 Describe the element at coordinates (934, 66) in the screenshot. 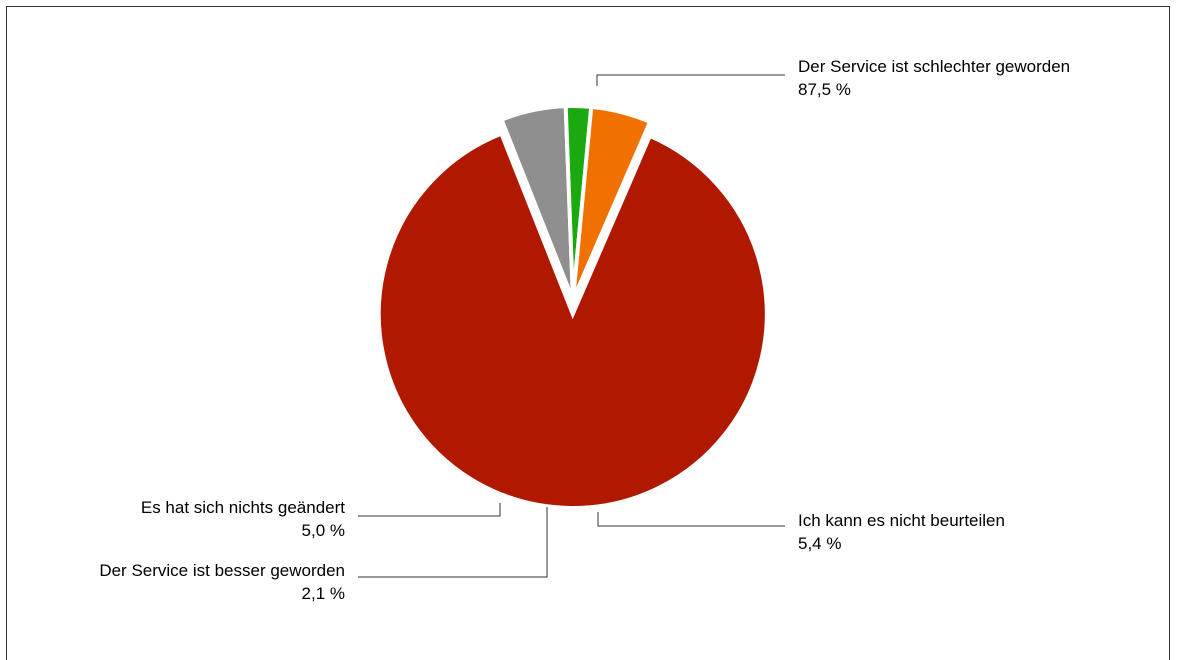

I see `slice-label-1: Der Service ist schlechter geworden` at that location.